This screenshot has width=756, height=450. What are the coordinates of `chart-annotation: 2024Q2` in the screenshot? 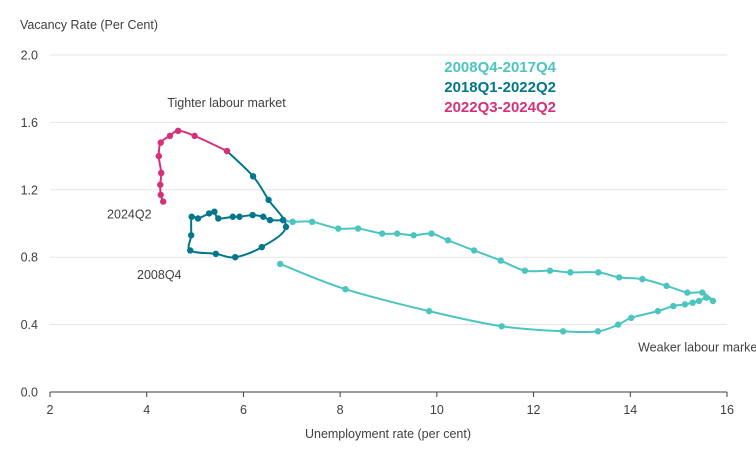 It's located at (129, 214).